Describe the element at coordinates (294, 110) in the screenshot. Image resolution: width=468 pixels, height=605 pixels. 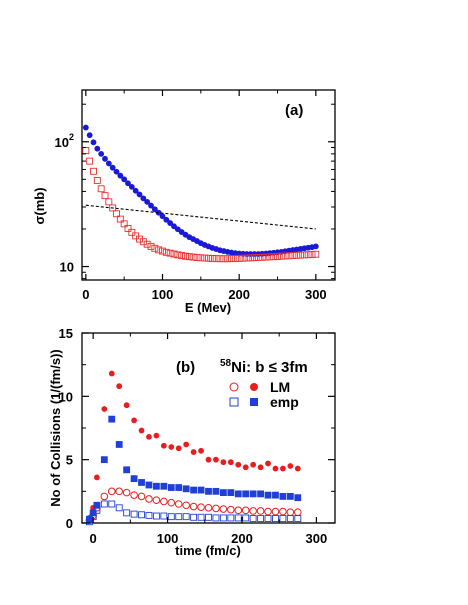
I see `panel-a-label: (a)` at that location.